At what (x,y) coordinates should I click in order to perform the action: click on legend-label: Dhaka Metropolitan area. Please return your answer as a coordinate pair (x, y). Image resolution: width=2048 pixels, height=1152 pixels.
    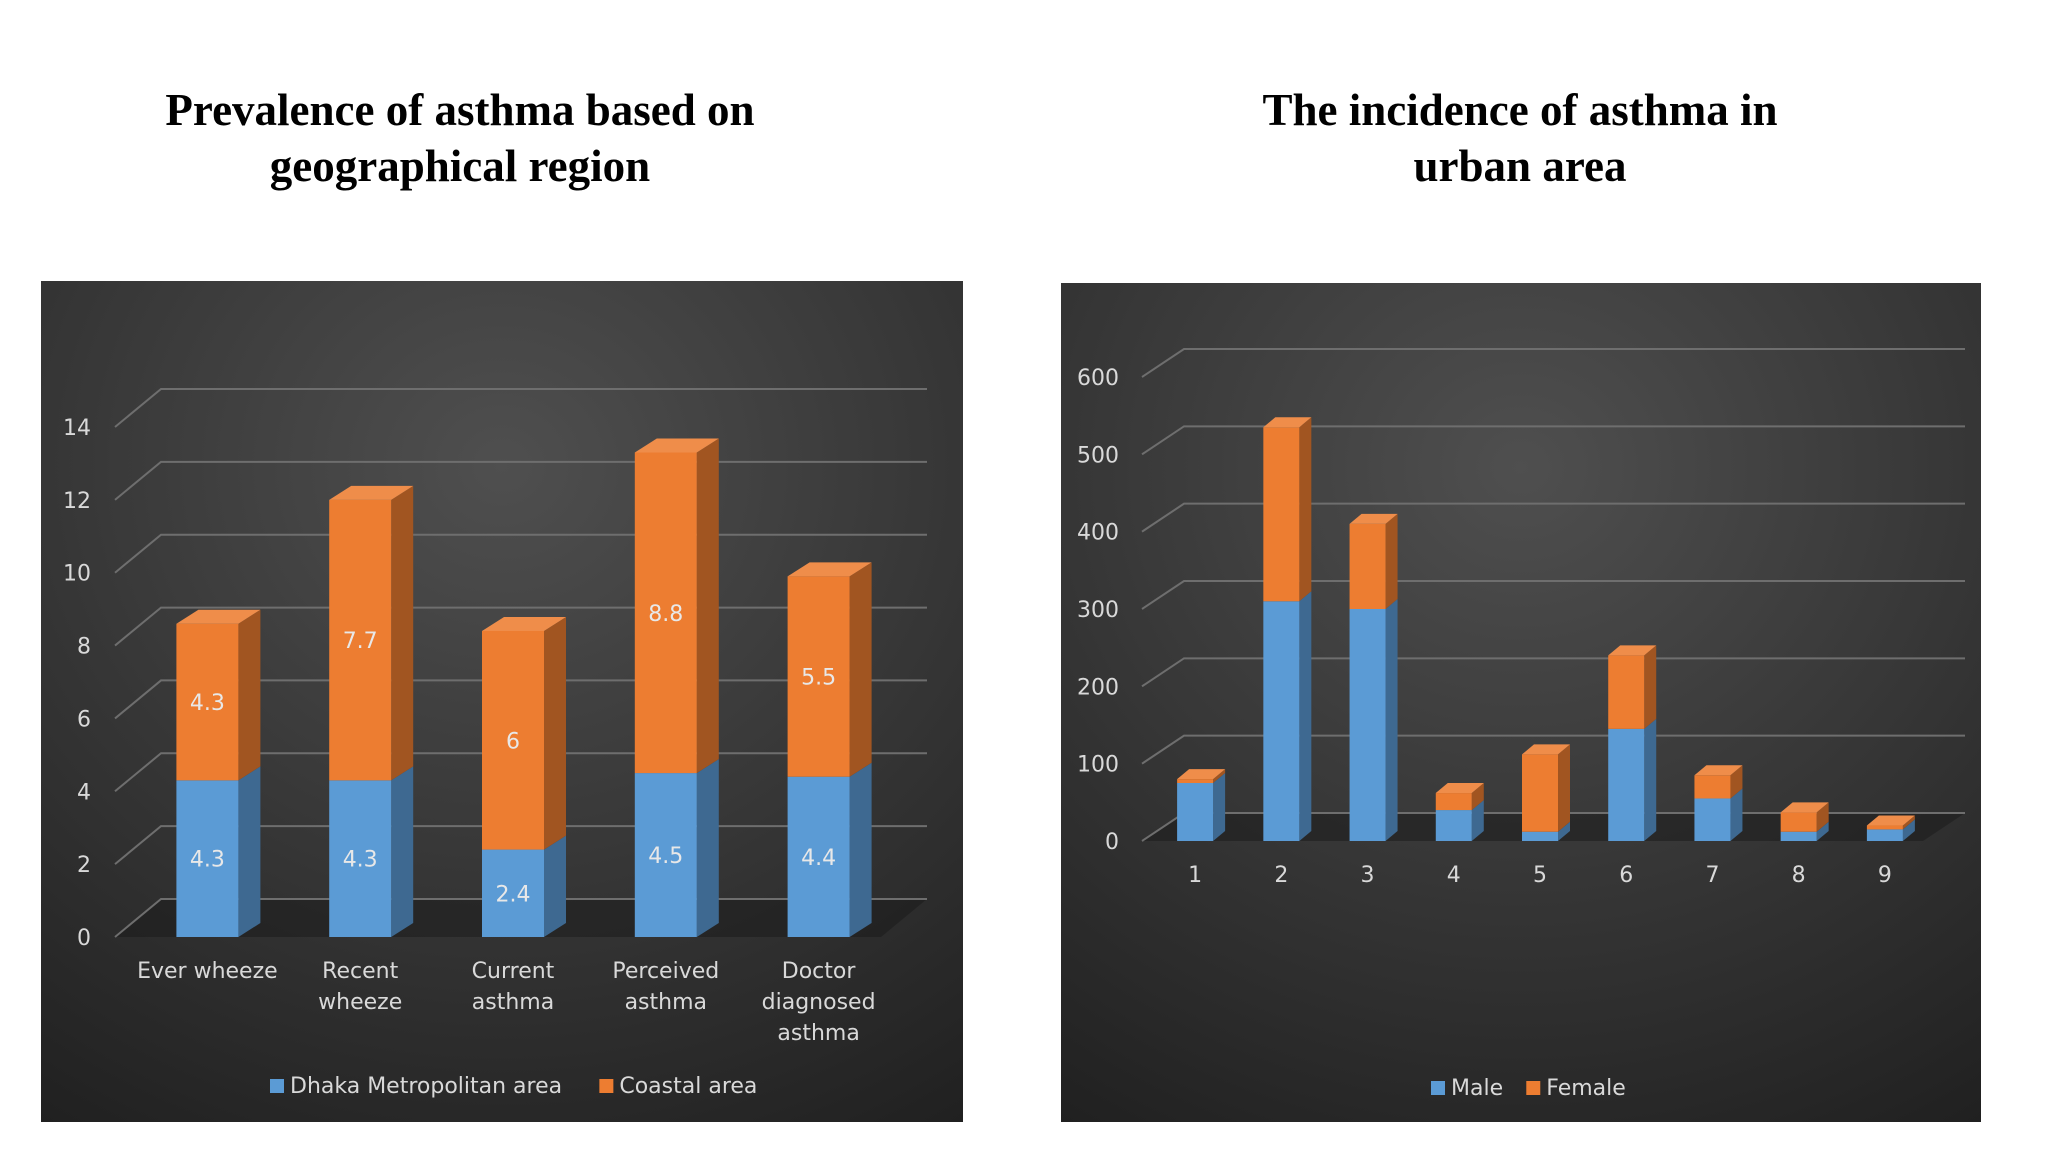
    Looking at the image, I should click on (426, 1086).